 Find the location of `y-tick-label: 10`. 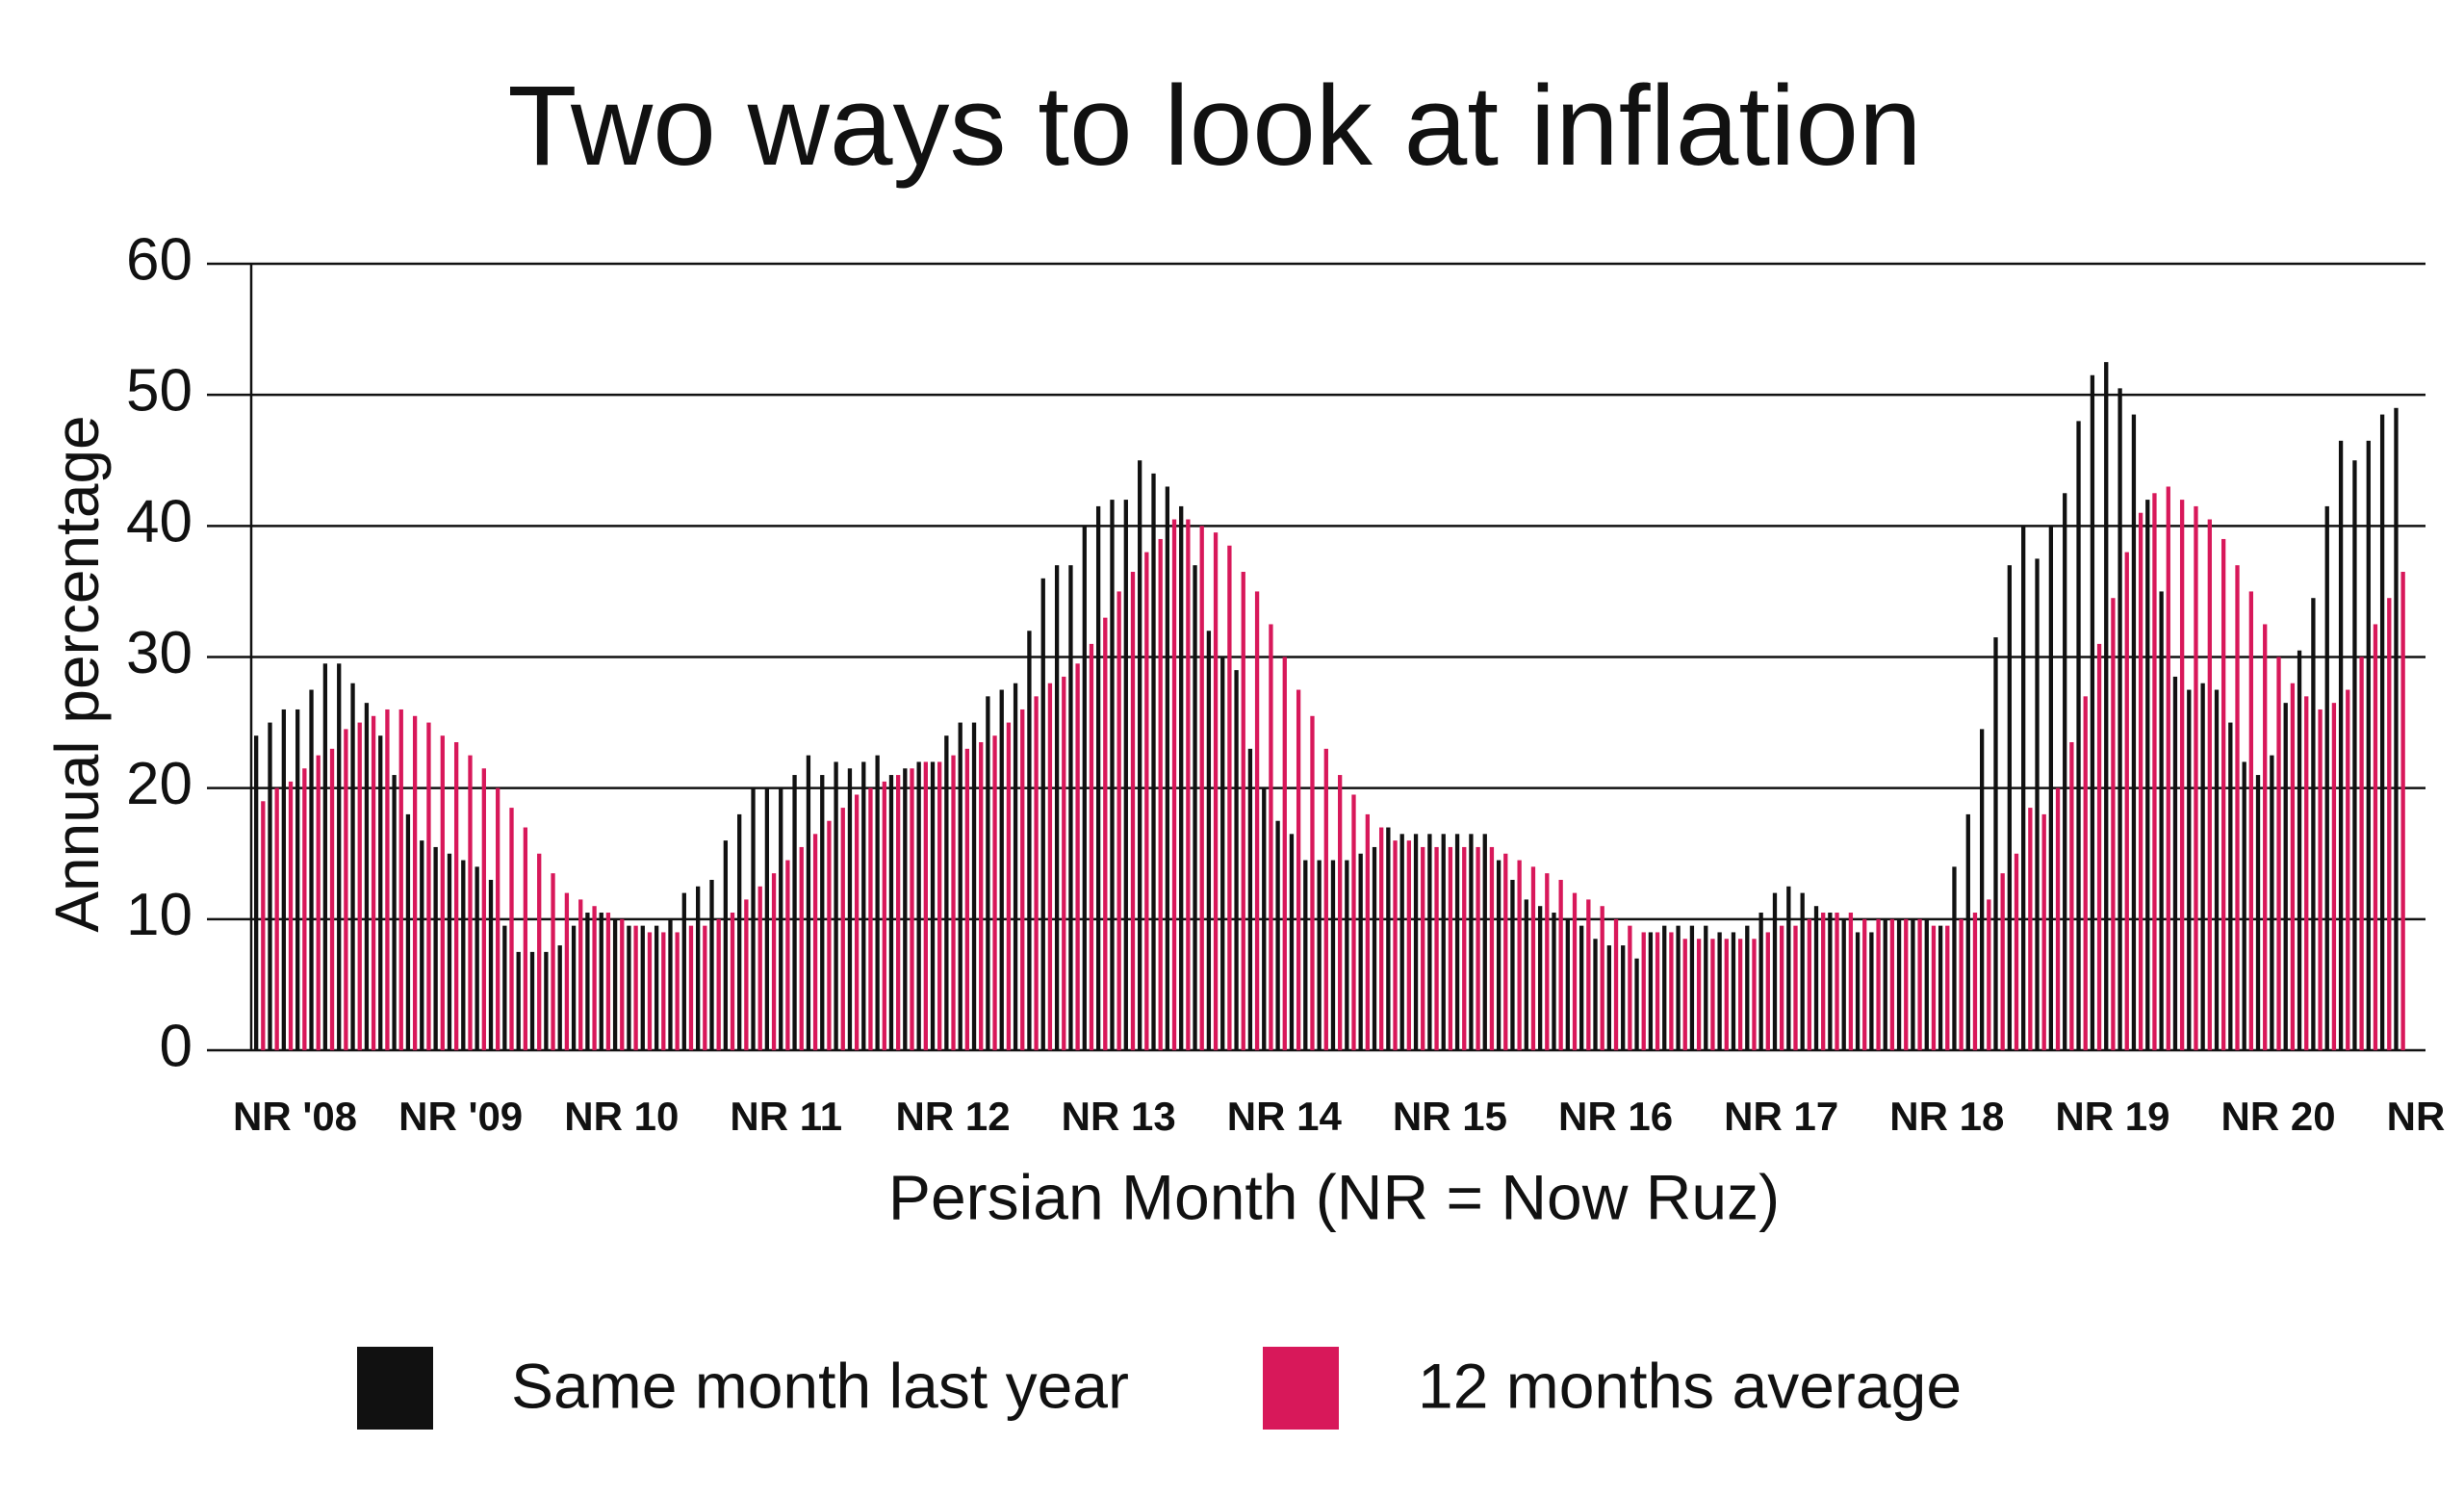

y-tick-label: 10 is located at coordinates (159, 915).